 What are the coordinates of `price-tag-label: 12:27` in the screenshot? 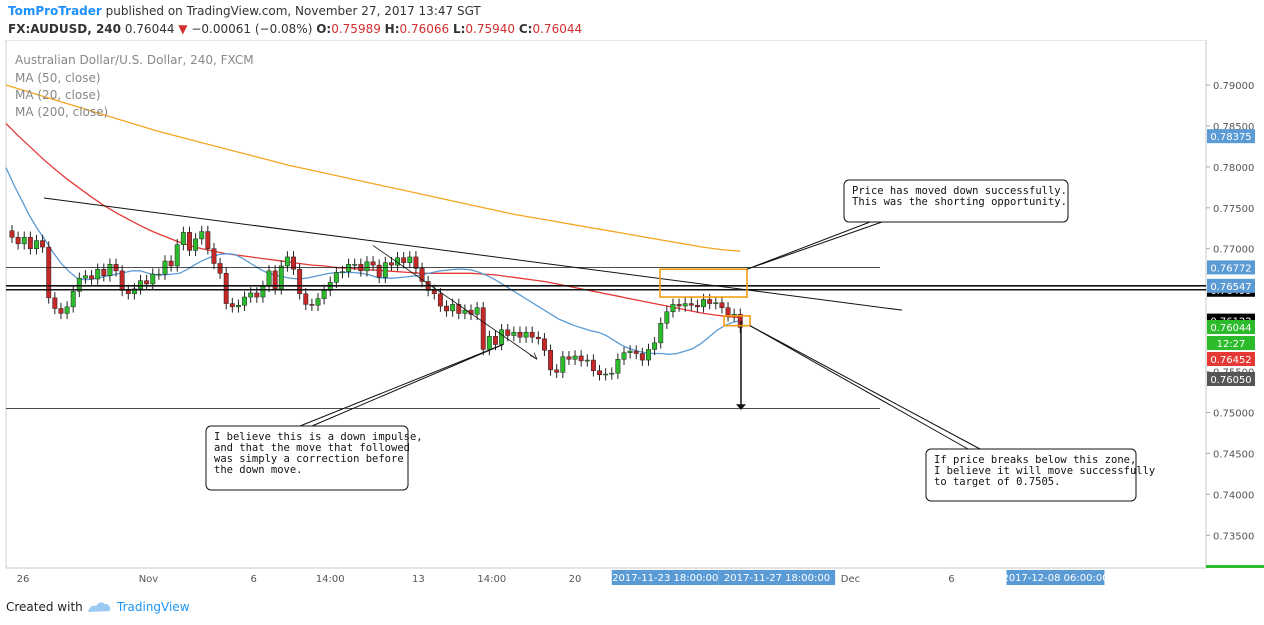 It's located at (1231, 344).